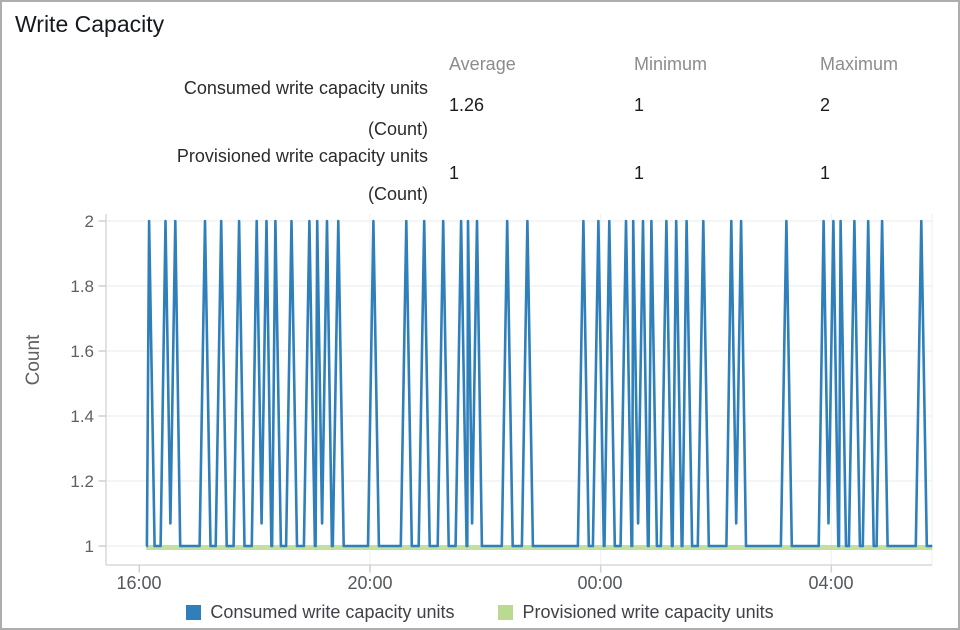 Image resolution: width=960 pixels, height=630 pixels. I want to click on provisioned-maximum-value: 1, so click(825, 173).